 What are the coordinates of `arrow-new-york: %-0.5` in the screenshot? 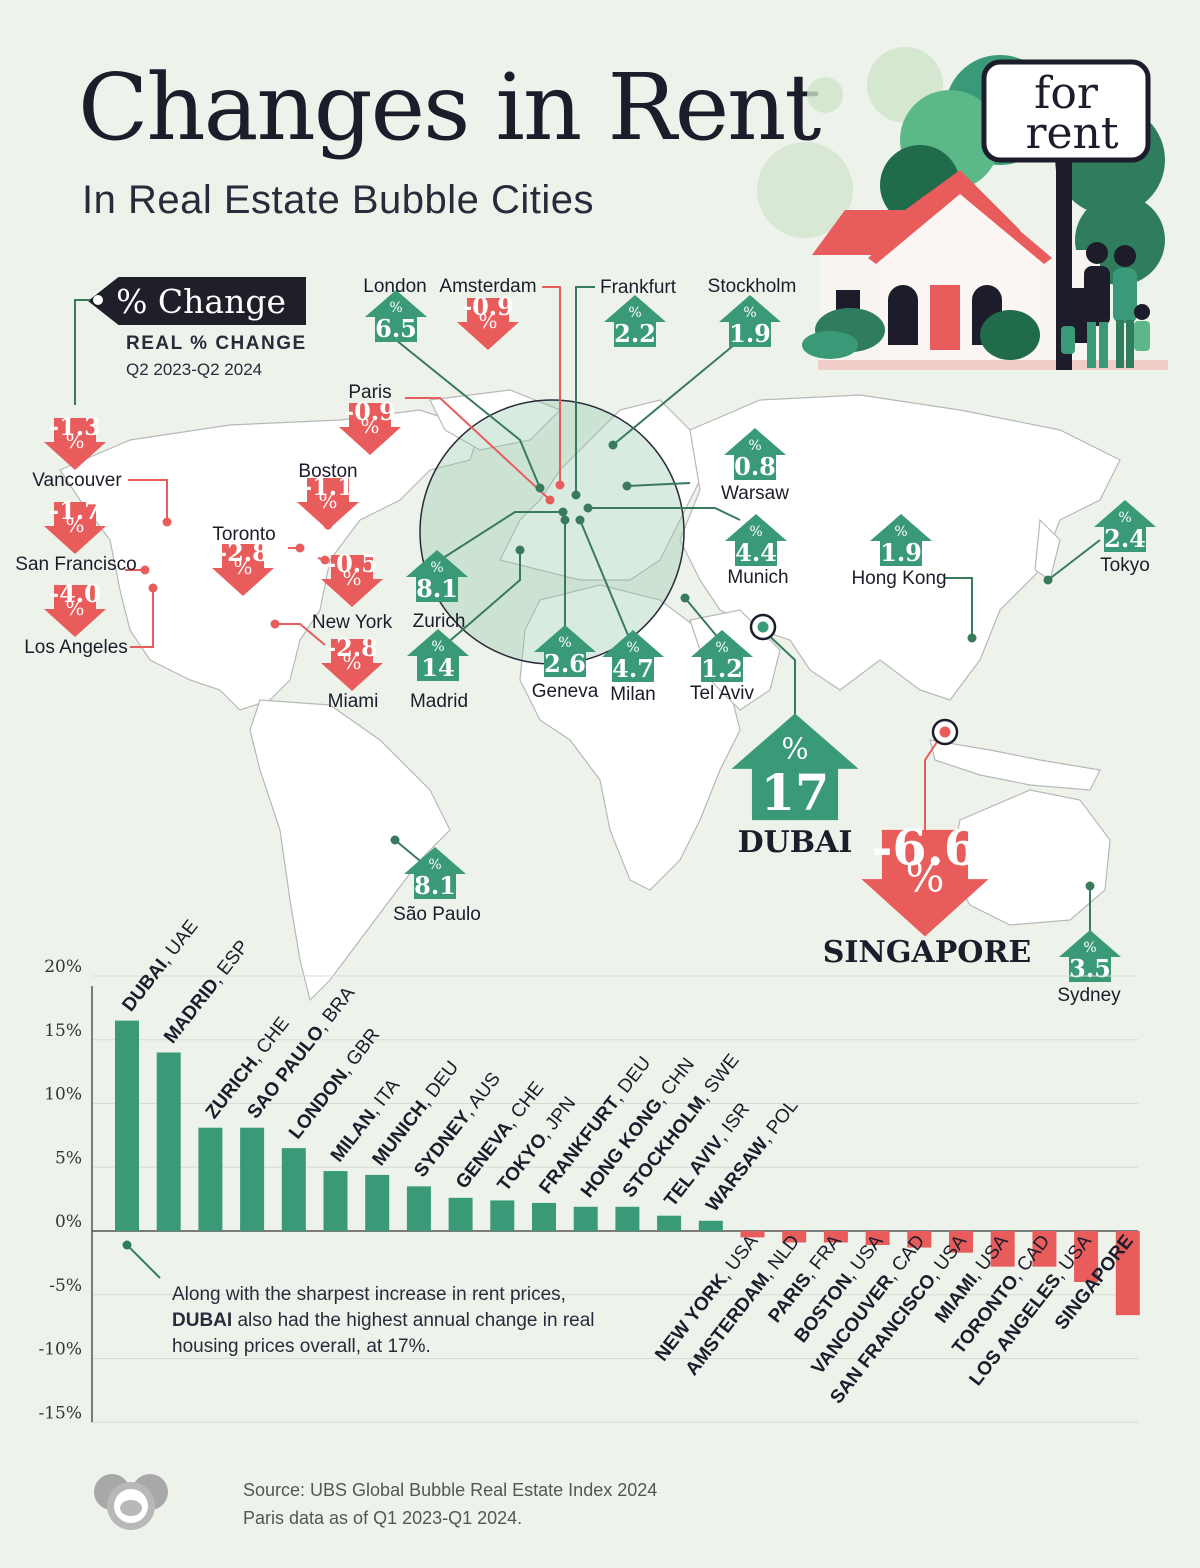 It's located at (352, 578).